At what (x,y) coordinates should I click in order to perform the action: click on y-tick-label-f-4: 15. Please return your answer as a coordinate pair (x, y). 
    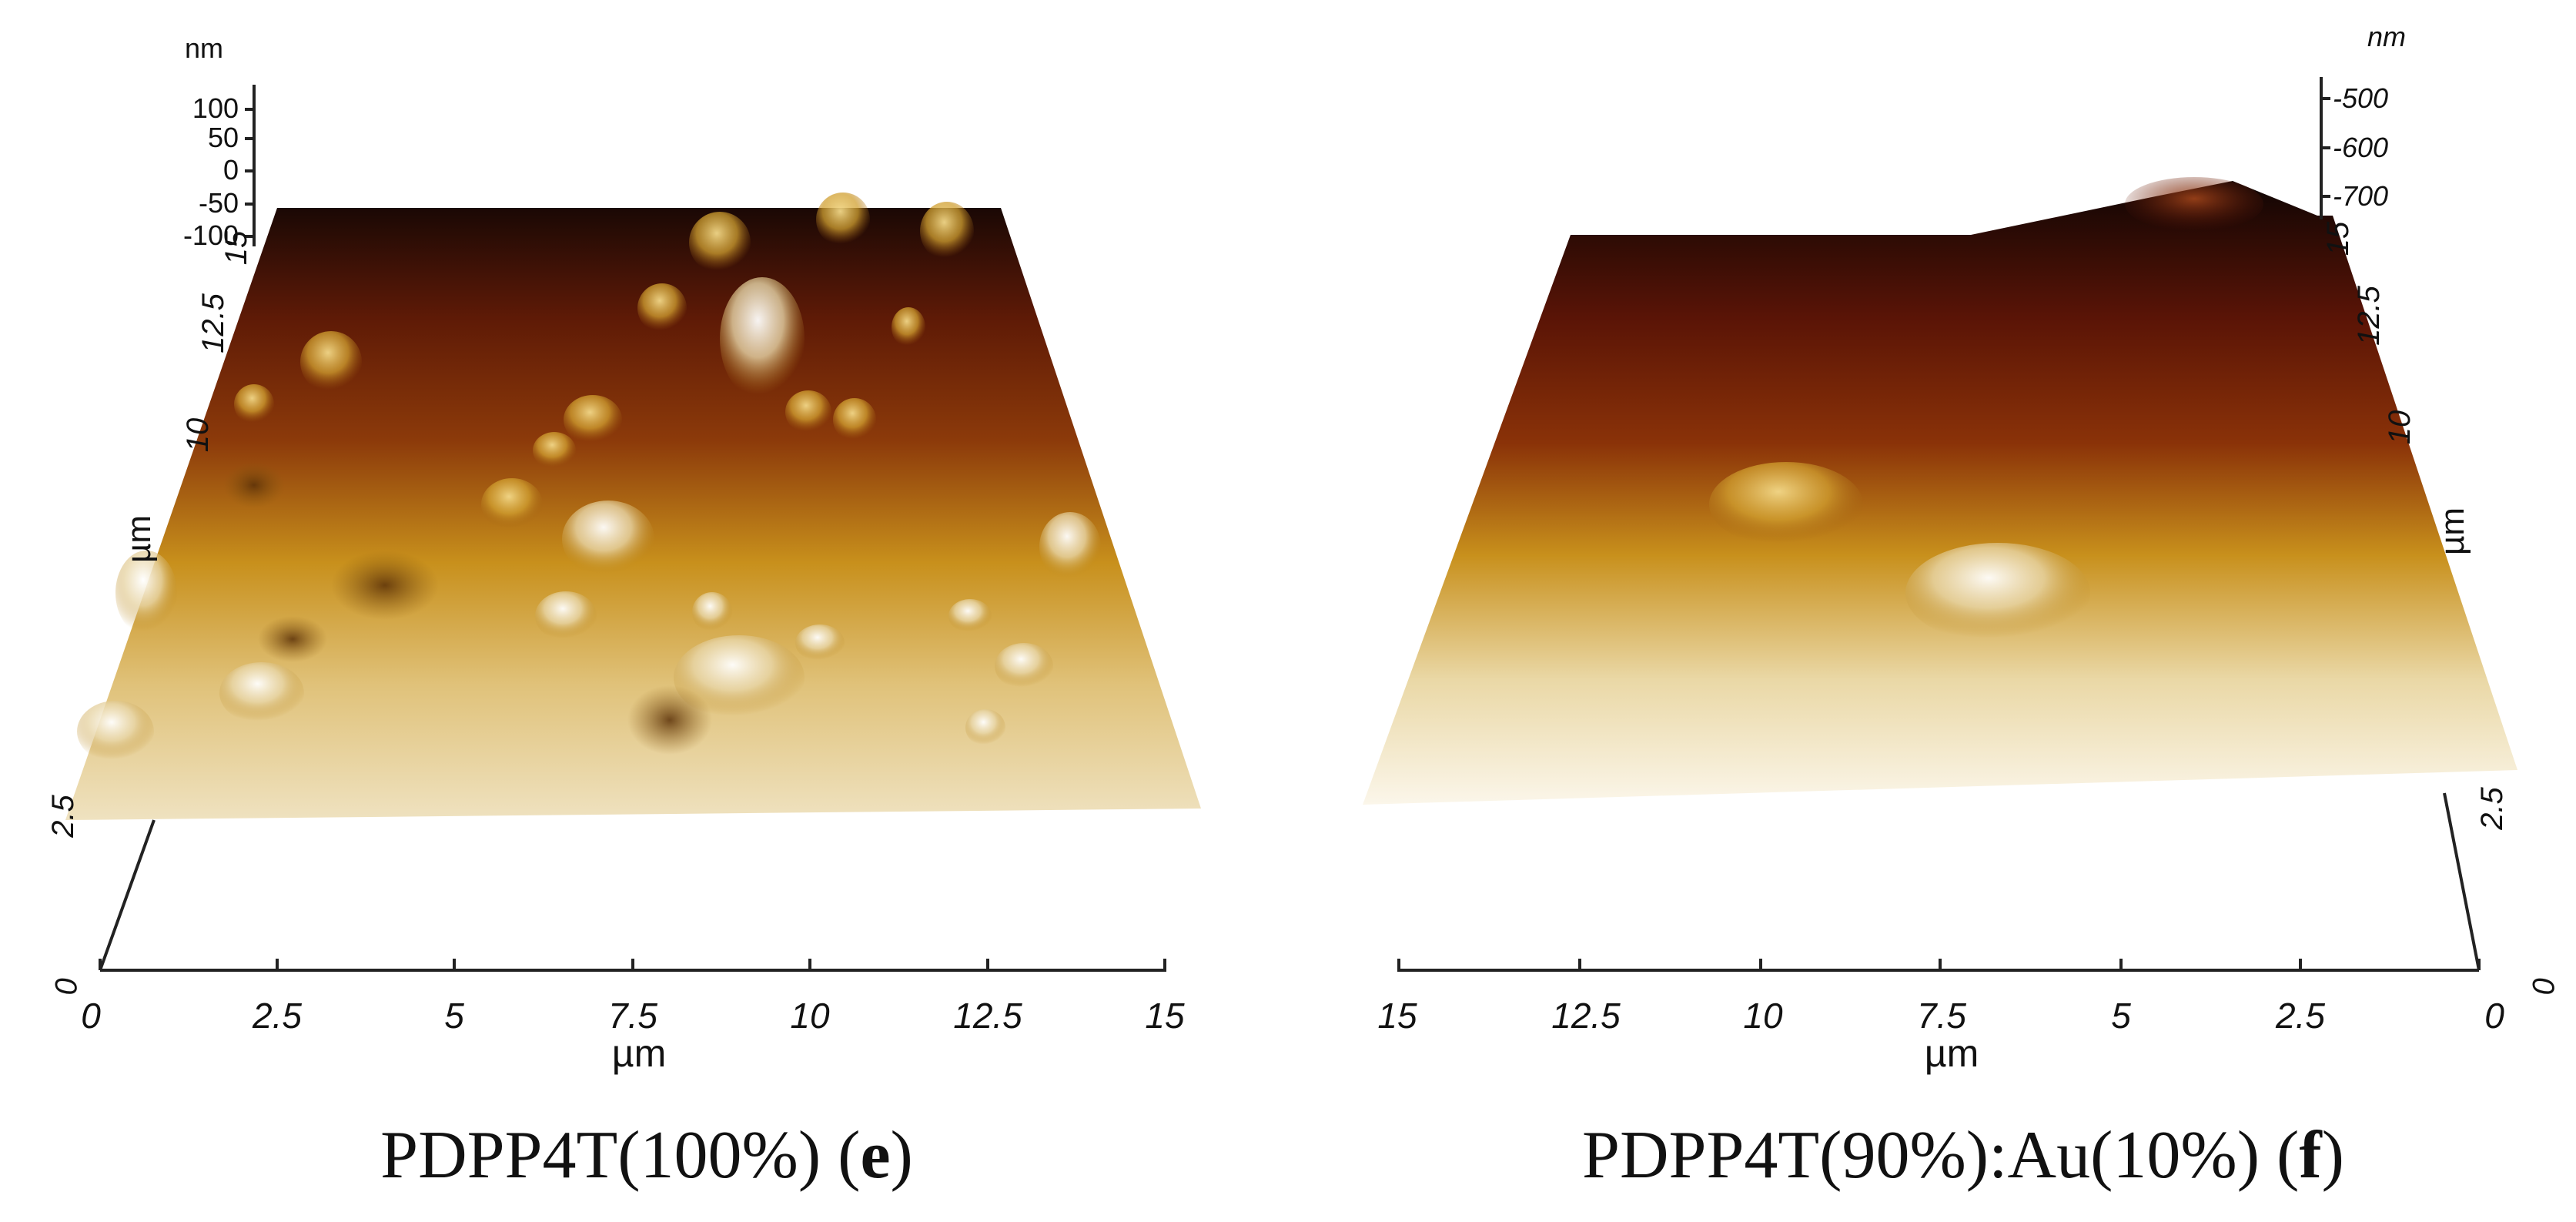
    Looking at the image, I should click on (2338, 238).